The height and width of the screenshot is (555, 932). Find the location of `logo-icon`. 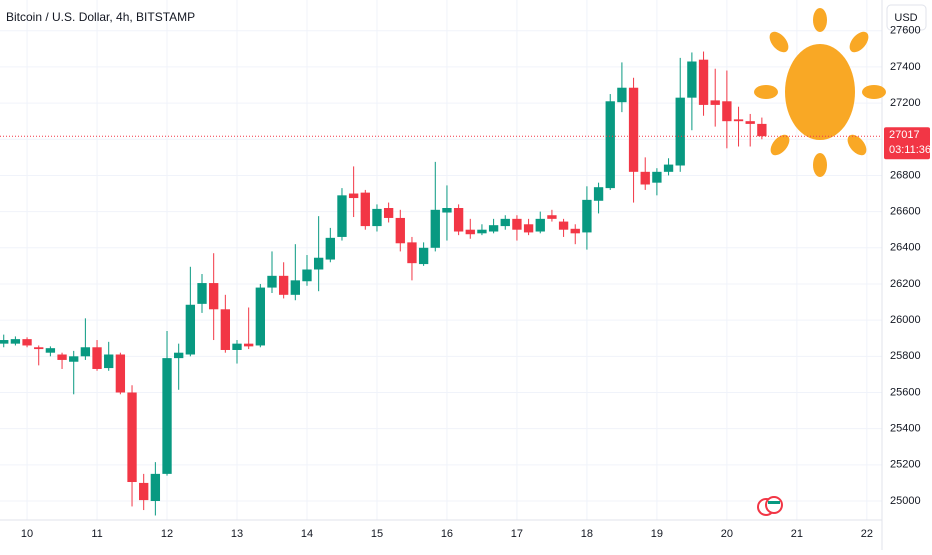

logo-icon is located at coordinates (770, 506).